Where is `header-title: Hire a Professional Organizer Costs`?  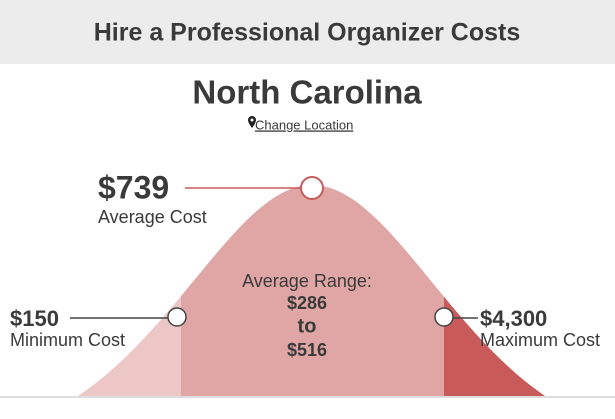 header-title: Hire a Professional Organizer Costs is located at coordinates (307, 33).